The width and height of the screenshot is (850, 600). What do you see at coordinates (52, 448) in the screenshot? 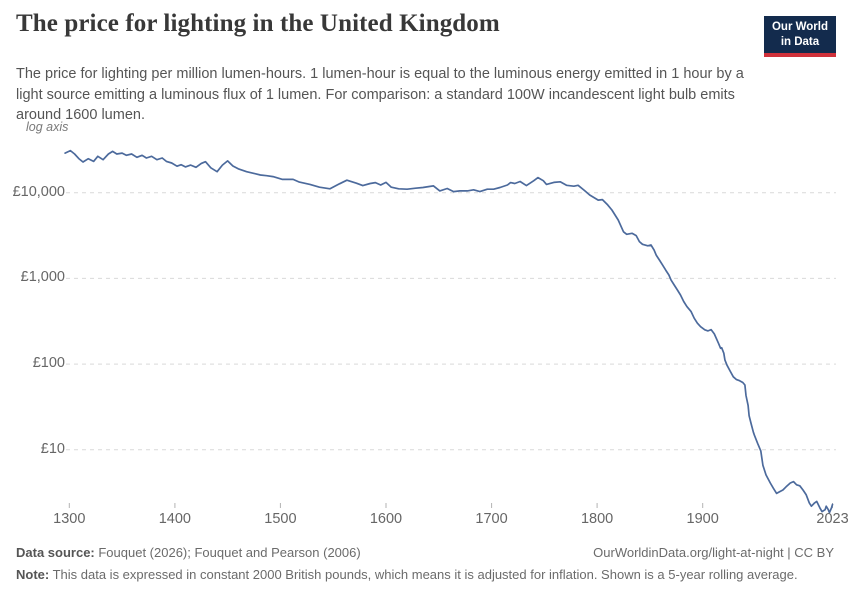
I see `y-tick-label: £10` at bounding box center [52, 448].